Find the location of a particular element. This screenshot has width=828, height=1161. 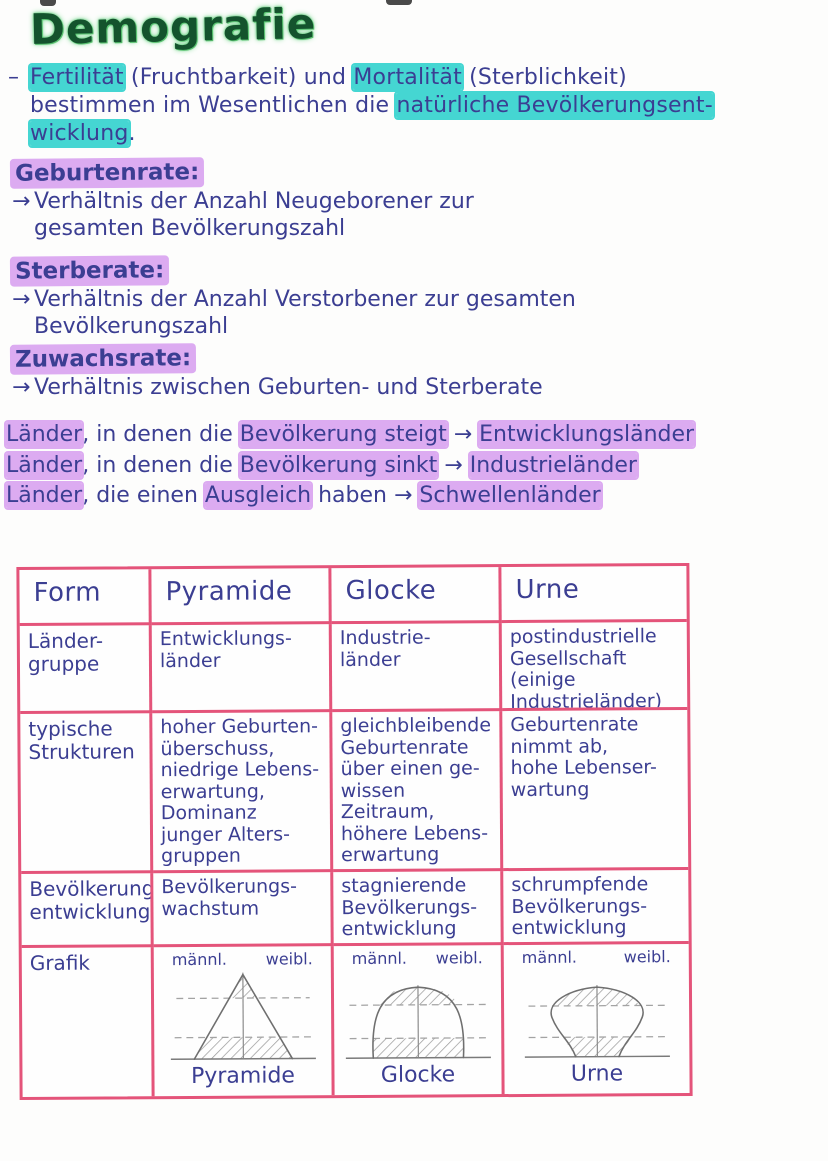

row-label-typische-strukturen: typische Strukturen is located at coordinates (87, 794).